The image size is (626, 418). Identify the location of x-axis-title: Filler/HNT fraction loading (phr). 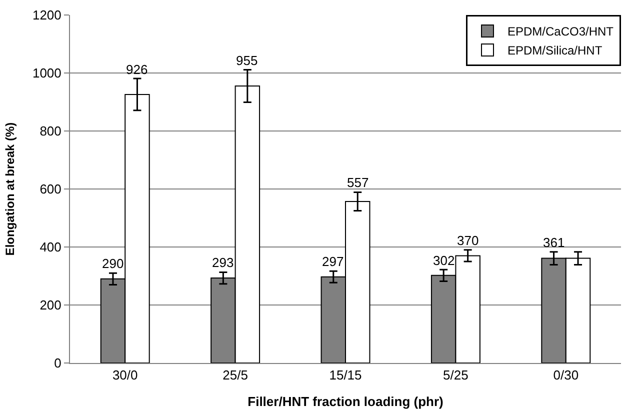
(346, 402).